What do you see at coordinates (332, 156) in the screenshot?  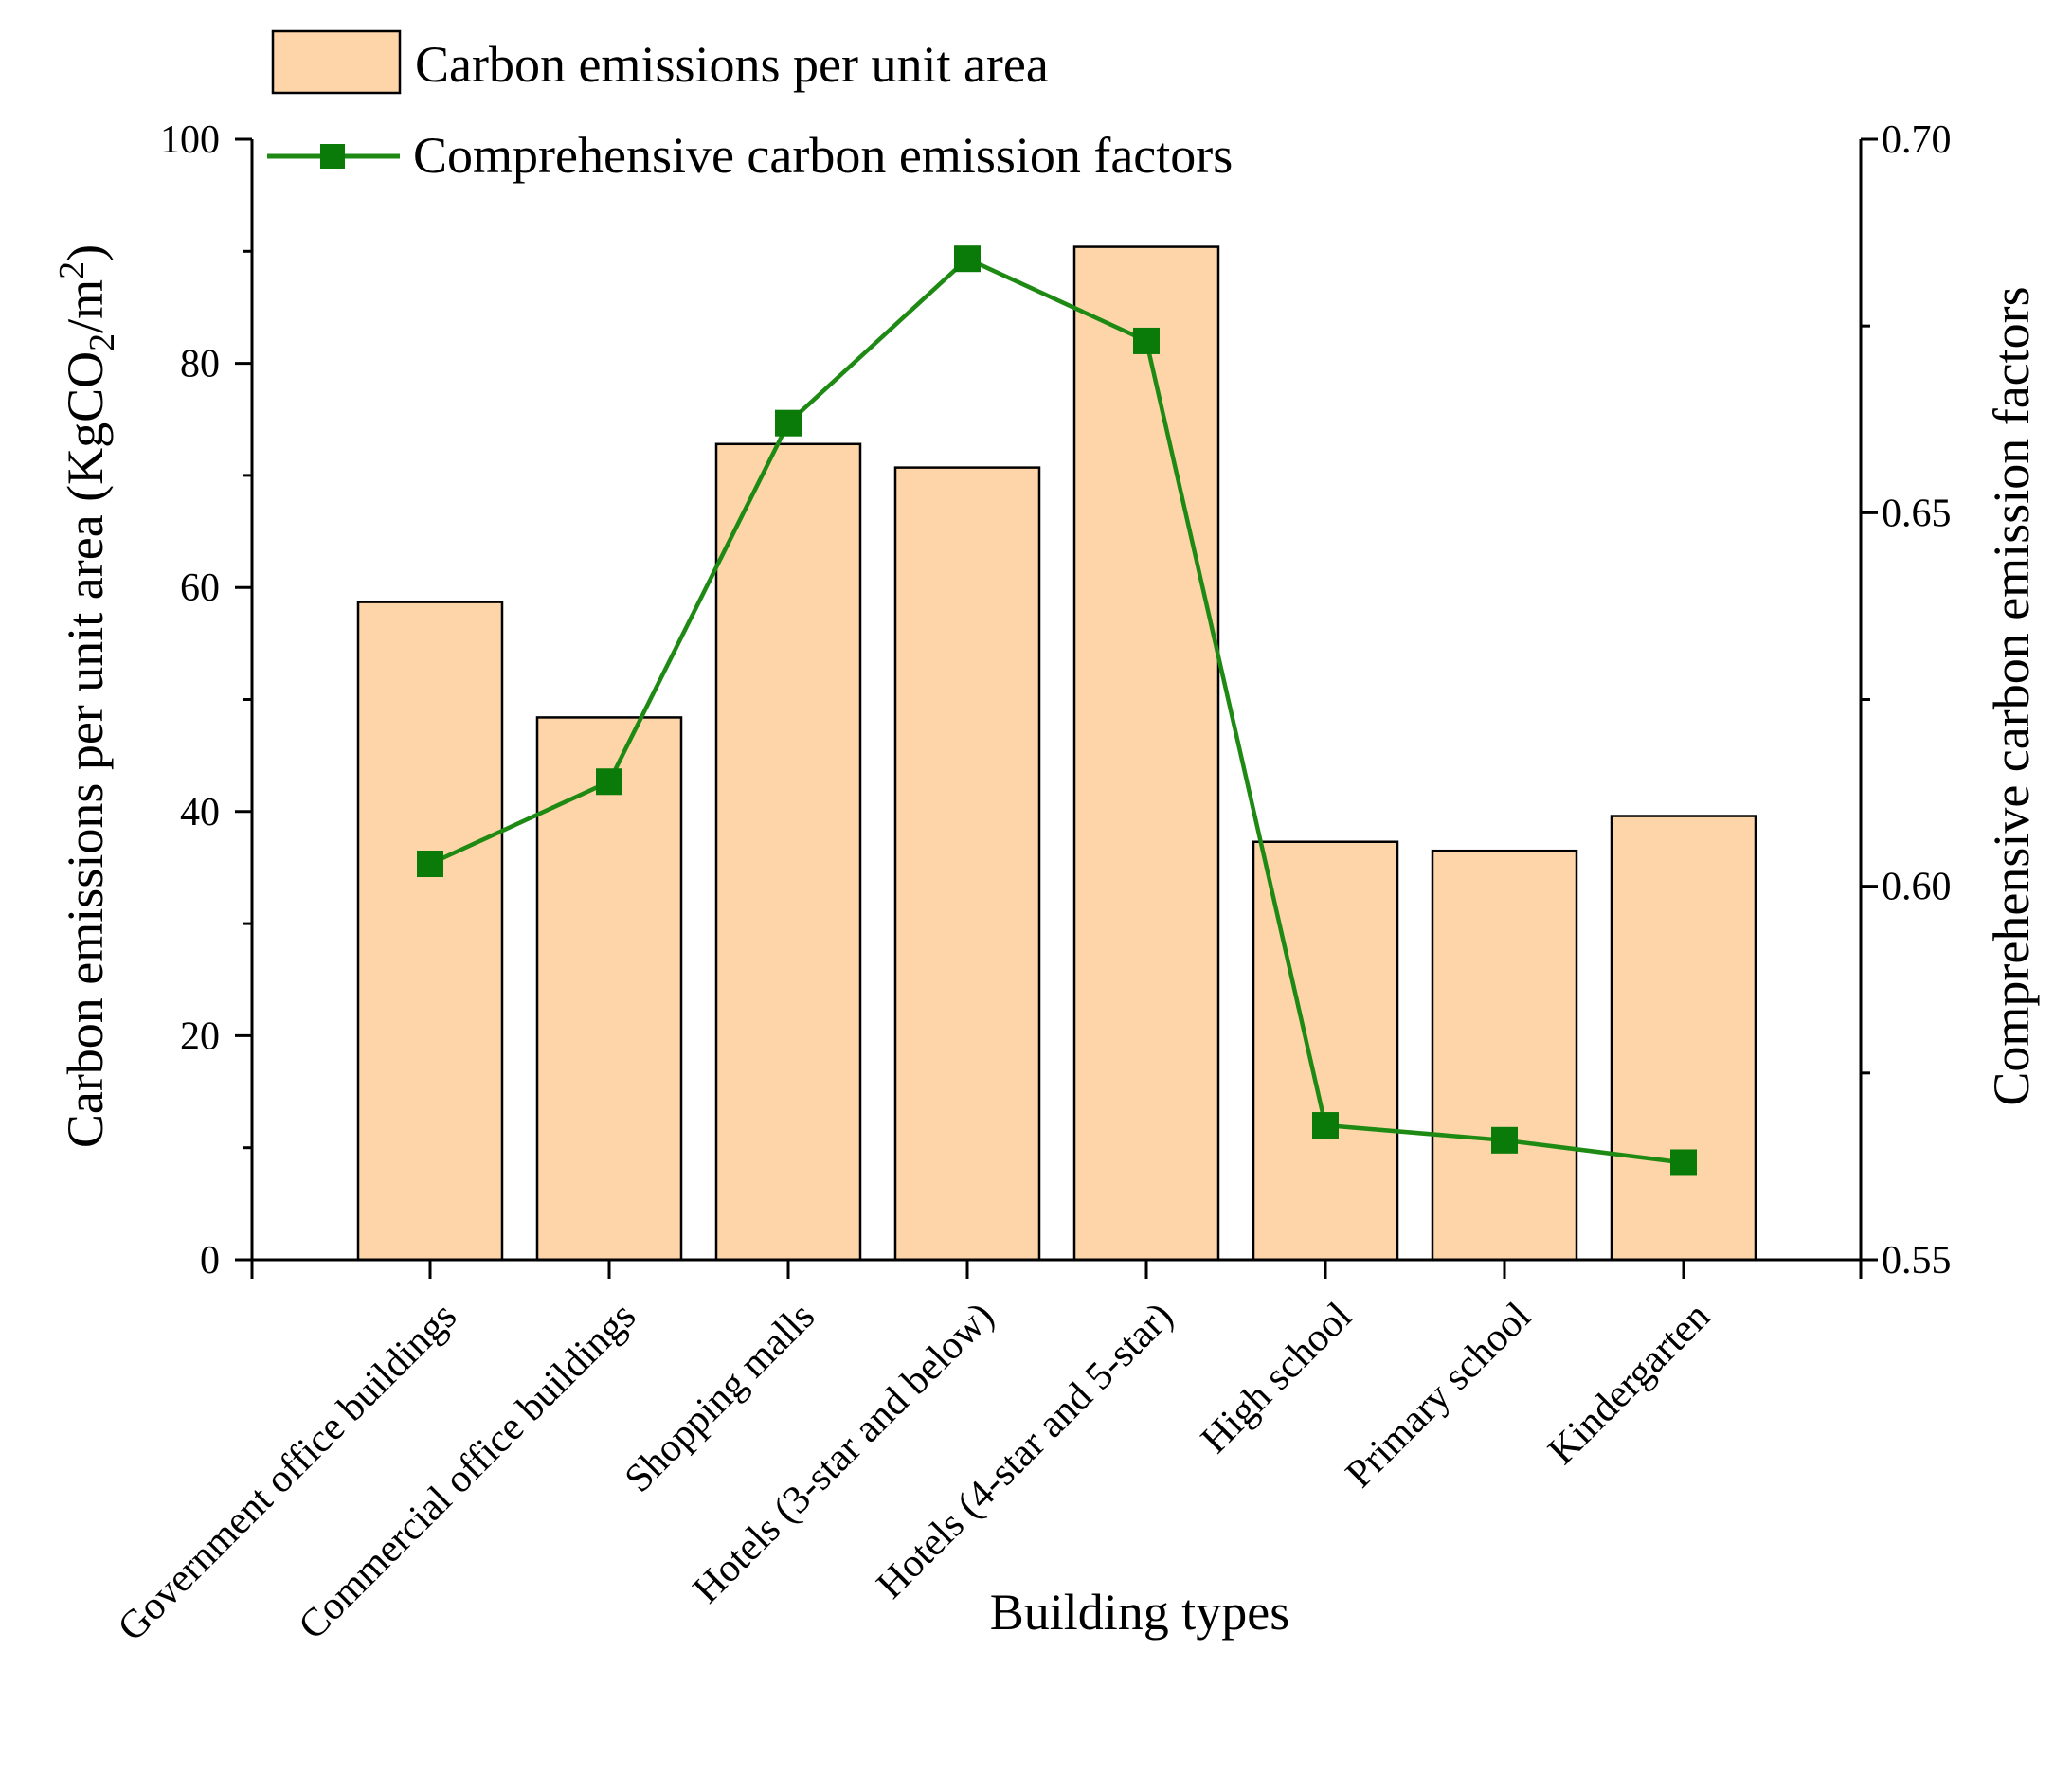 I see `legend-line-marker` at bounding box center [332, 156].